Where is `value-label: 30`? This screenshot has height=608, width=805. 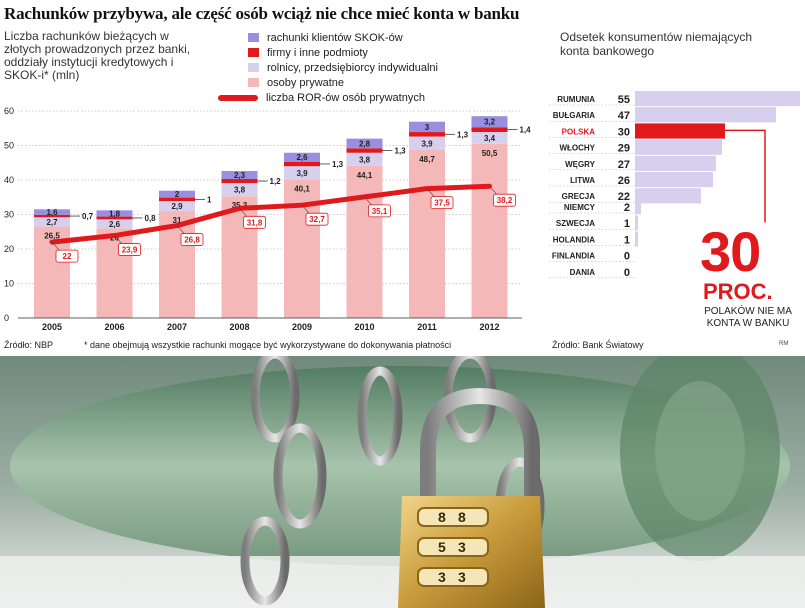
value-label: 30 is located at coordinates (624, 132).